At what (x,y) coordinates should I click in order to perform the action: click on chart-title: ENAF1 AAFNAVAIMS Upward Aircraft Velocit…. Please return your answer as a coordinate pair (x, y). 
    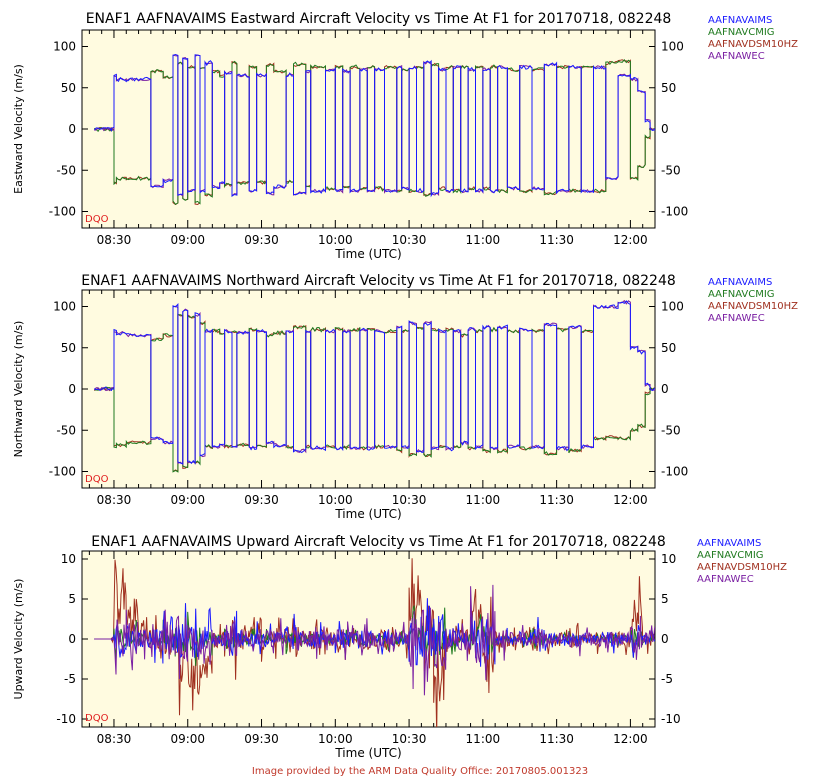
    Looking at the image, I should click on (378, 542).